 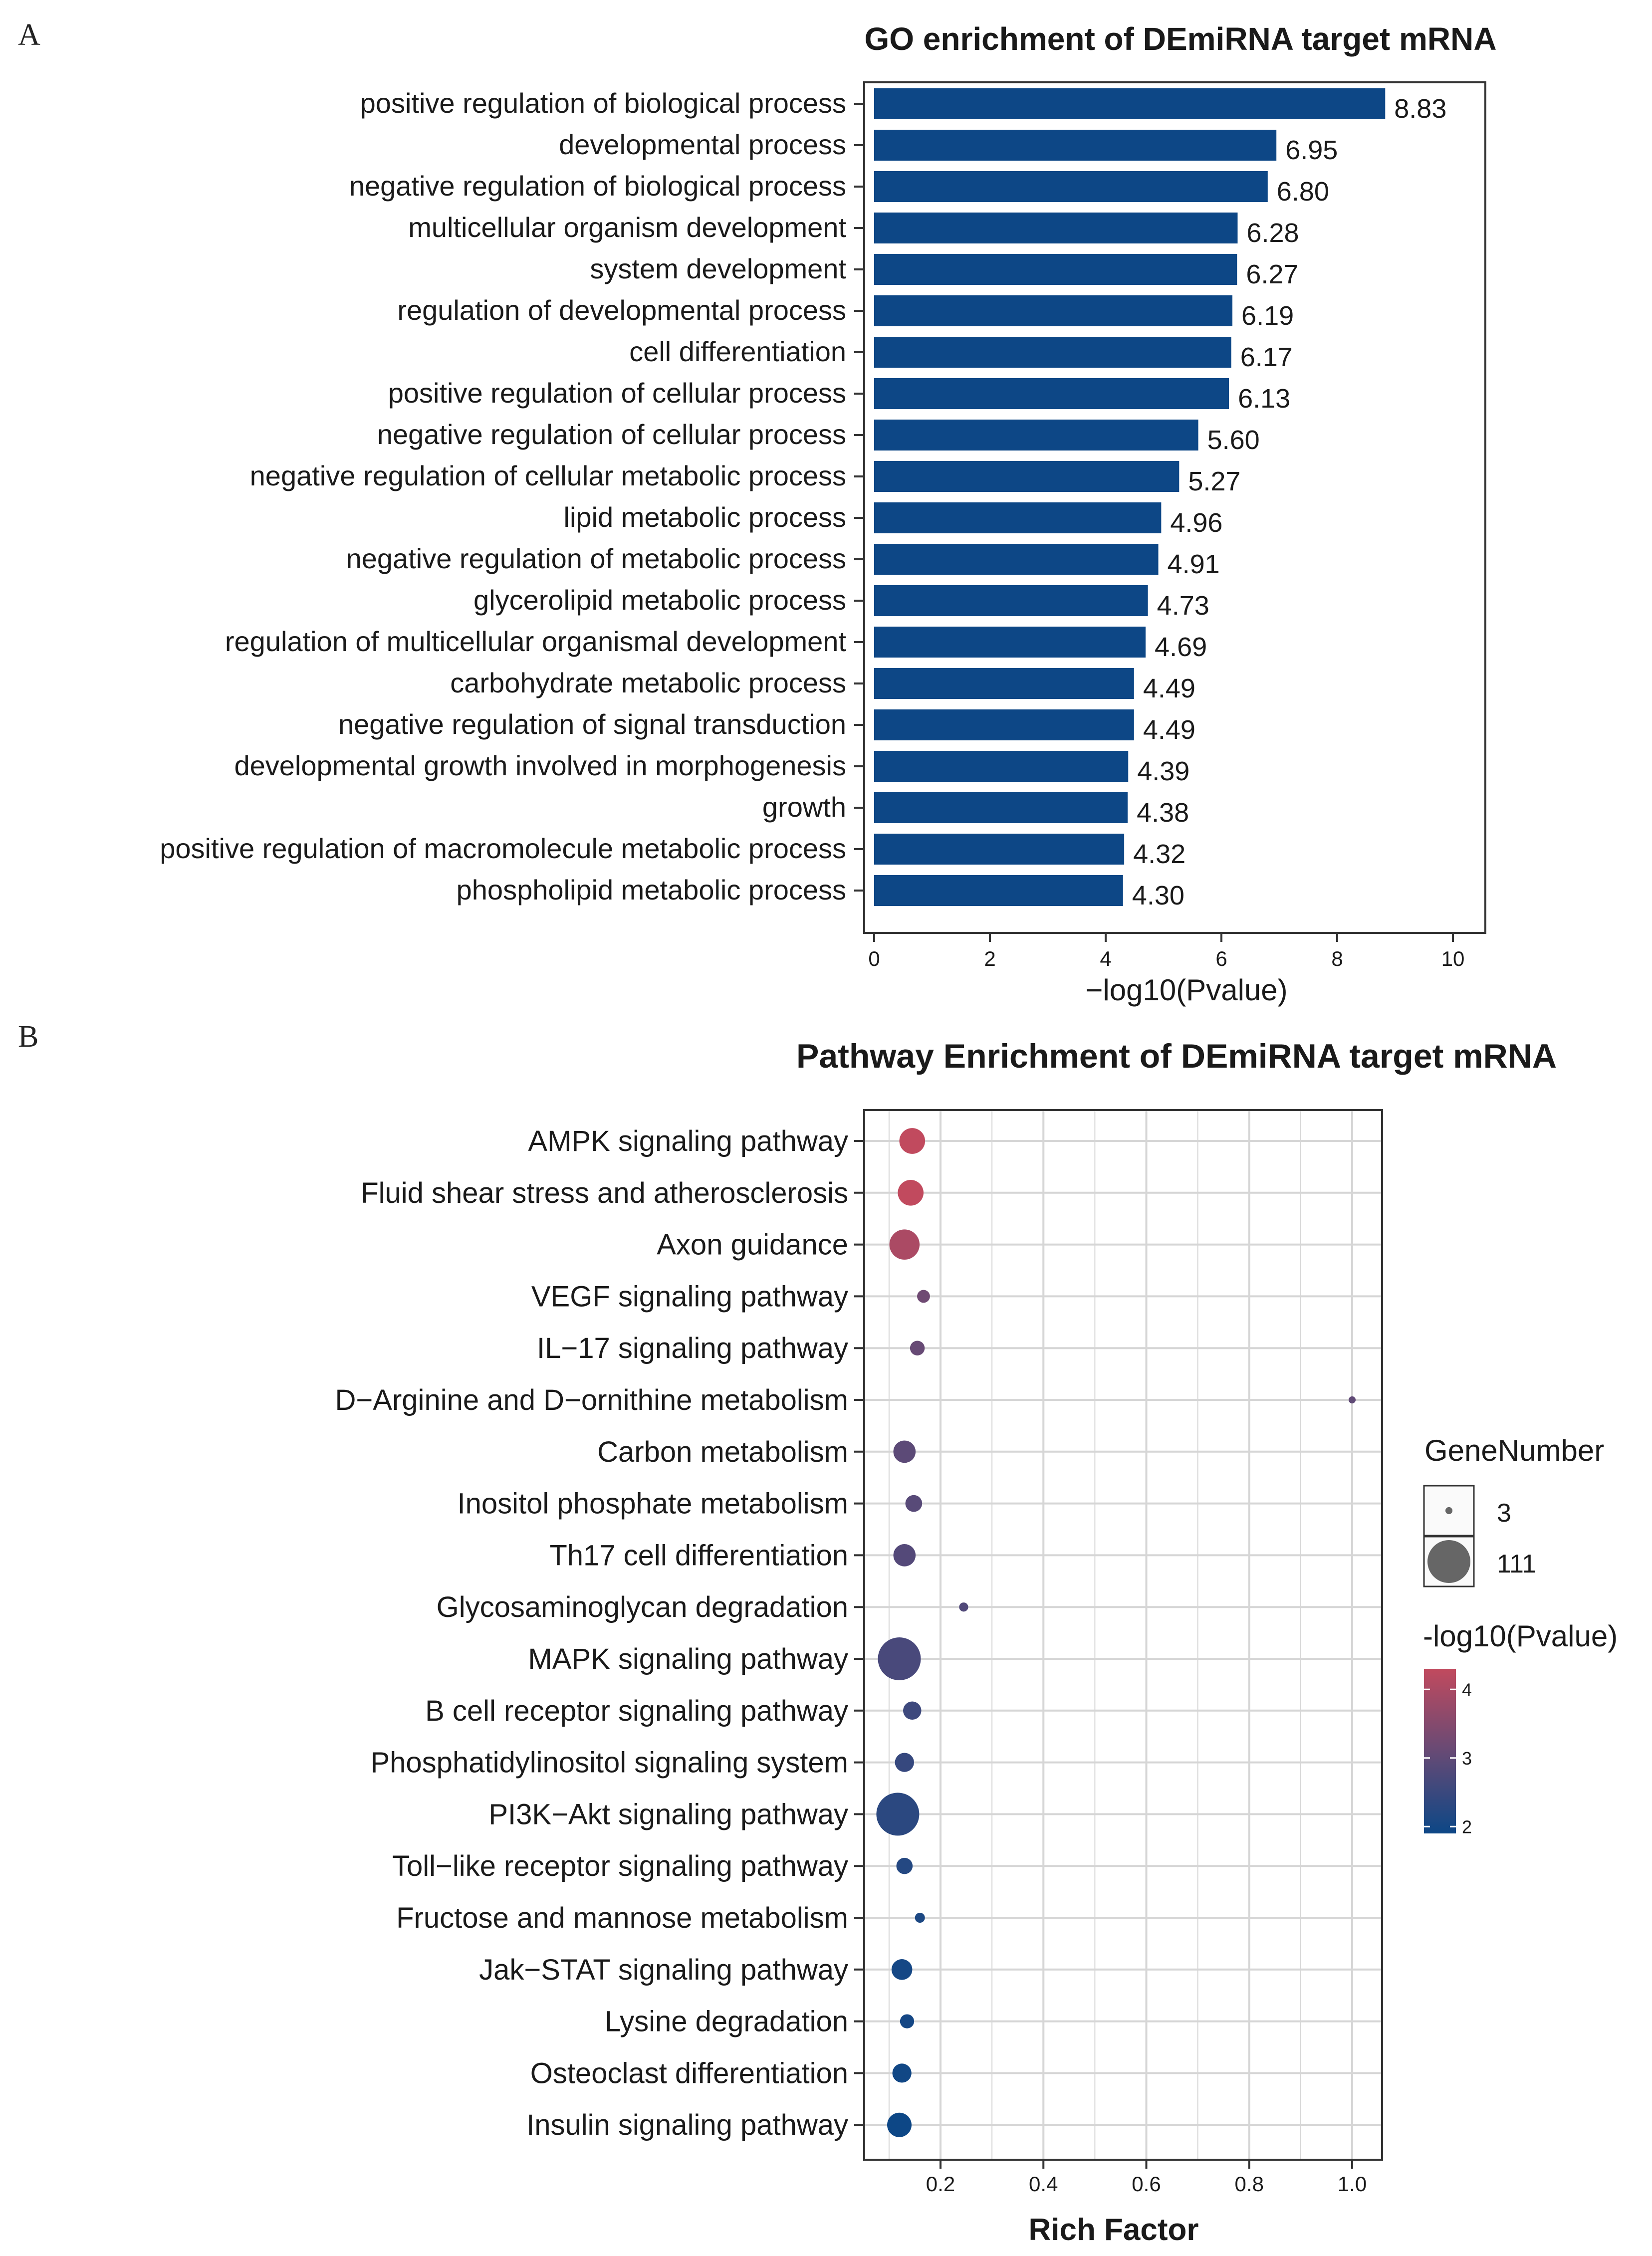 I want to click on go-bar-value-label: 4.69, so click(x=1181, y=647).